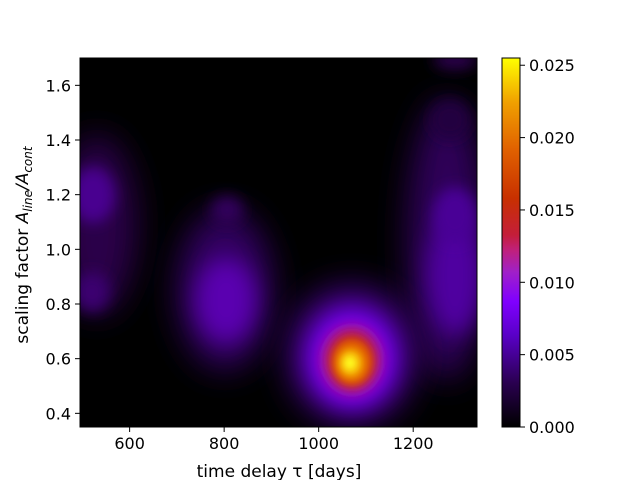 This screenshot has width=640, height=480. I want to click on y-tick-label: 0.8, so click(58, 304).